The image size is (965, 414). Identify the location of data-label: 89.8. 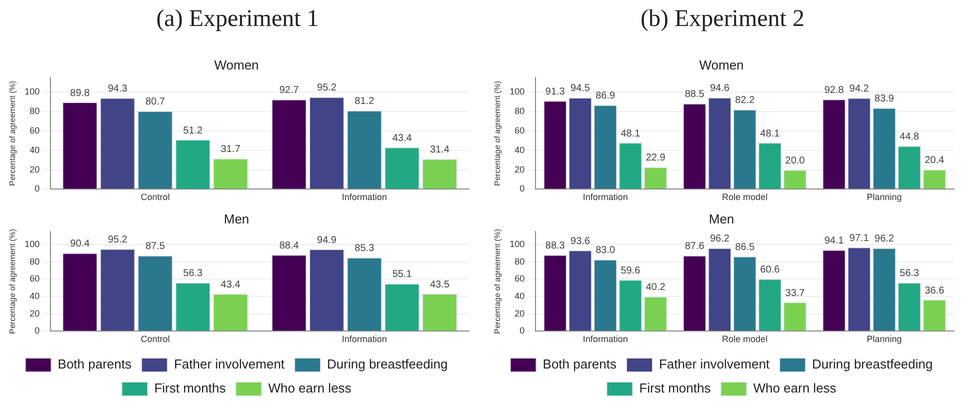
(80, 93).